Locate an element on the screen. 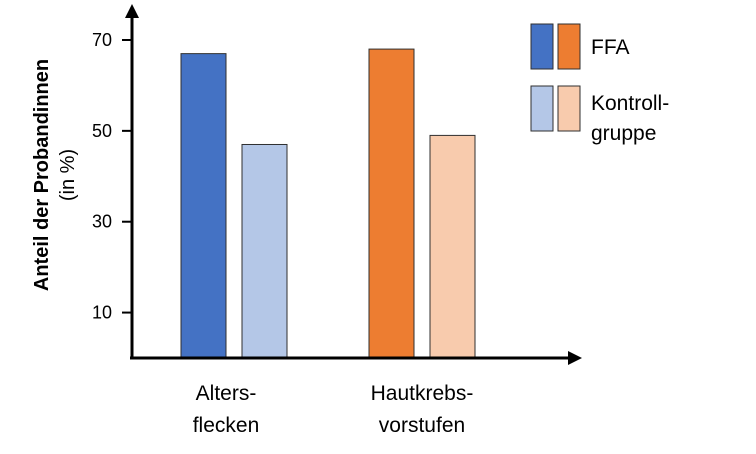  legend-label: gruppe is located at coordinates (623, 133).